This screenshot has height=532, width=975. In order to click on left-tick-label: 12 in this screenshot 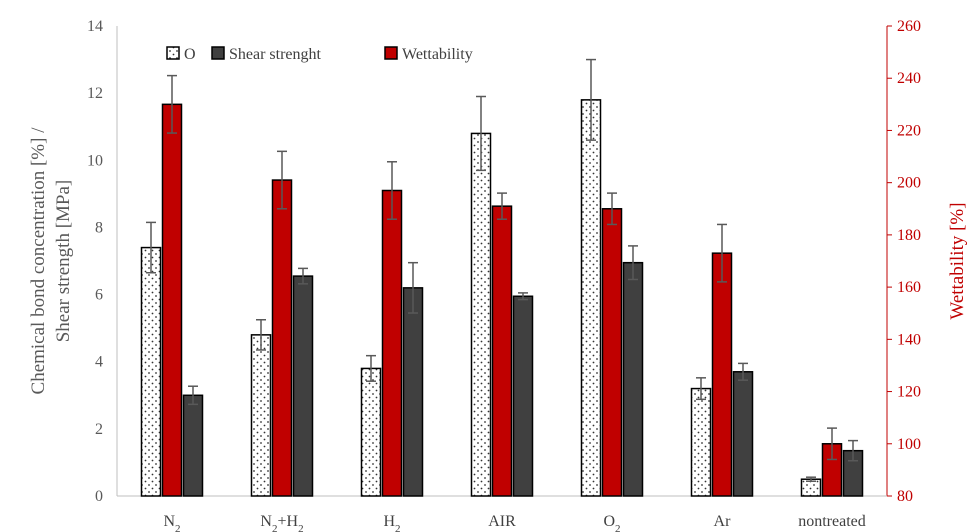, I will do `click(95, 93)`.